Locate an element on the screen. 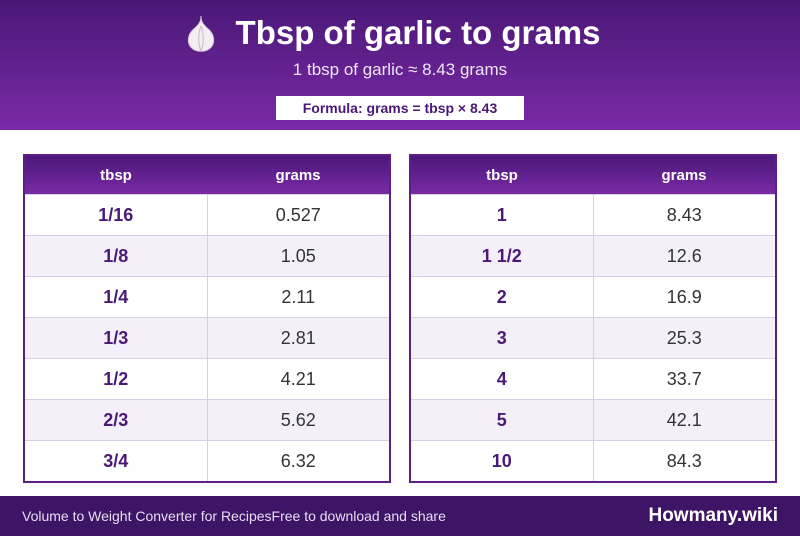  cell: 1/16 is located at coordinates (116, 215).